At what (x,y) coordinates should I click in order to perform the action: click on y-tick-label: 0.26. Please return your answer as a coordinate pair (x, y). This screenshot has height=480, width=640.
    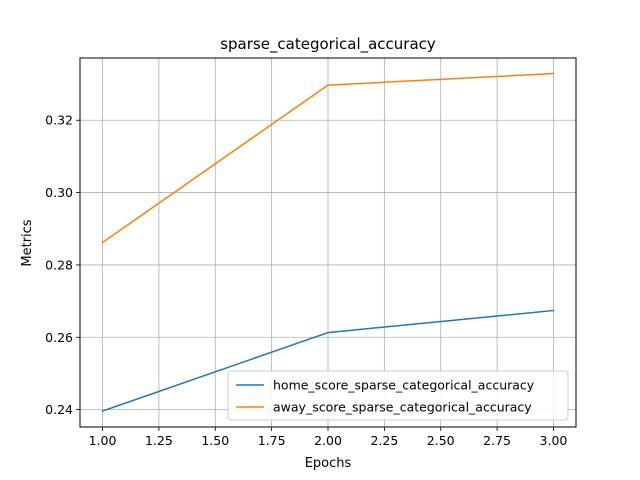
    Looking at the image, I should click on (59, 337).